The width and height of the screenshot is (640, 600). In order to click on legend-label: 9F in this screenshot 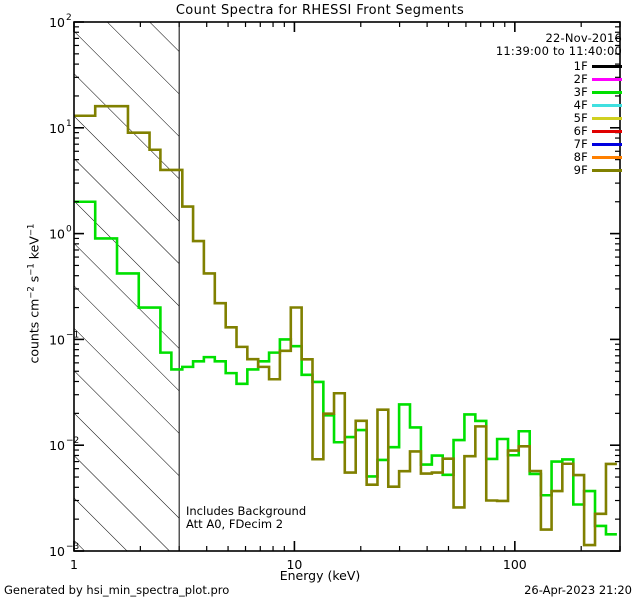, I will do `click(580, 170)`.